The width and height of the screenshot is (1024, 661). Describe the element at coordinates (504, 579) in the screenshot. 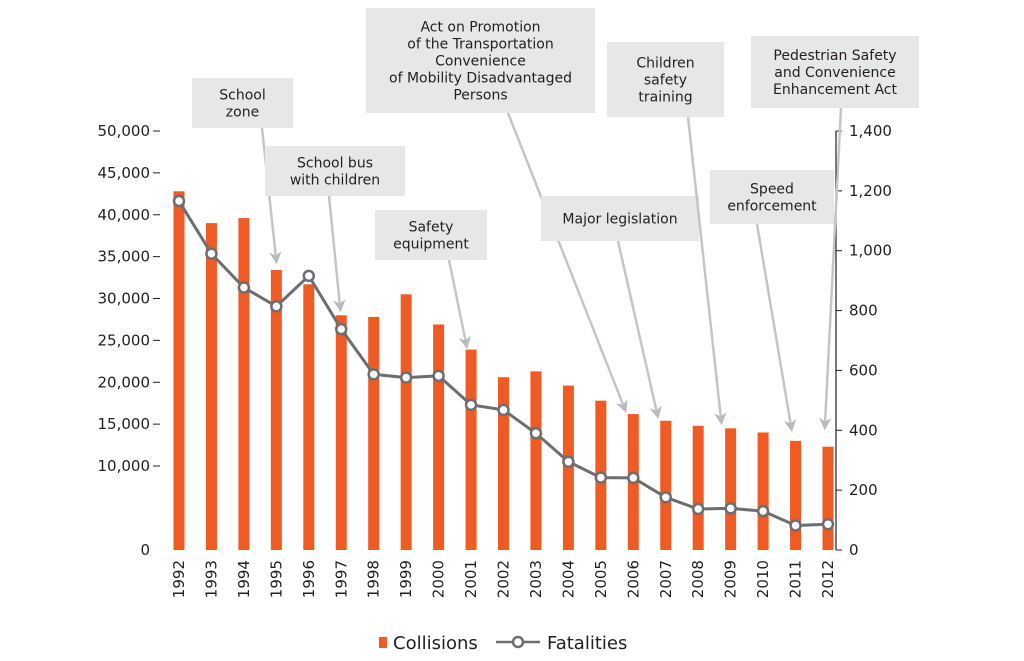

I see `x-tick-label: 2002` at that location.